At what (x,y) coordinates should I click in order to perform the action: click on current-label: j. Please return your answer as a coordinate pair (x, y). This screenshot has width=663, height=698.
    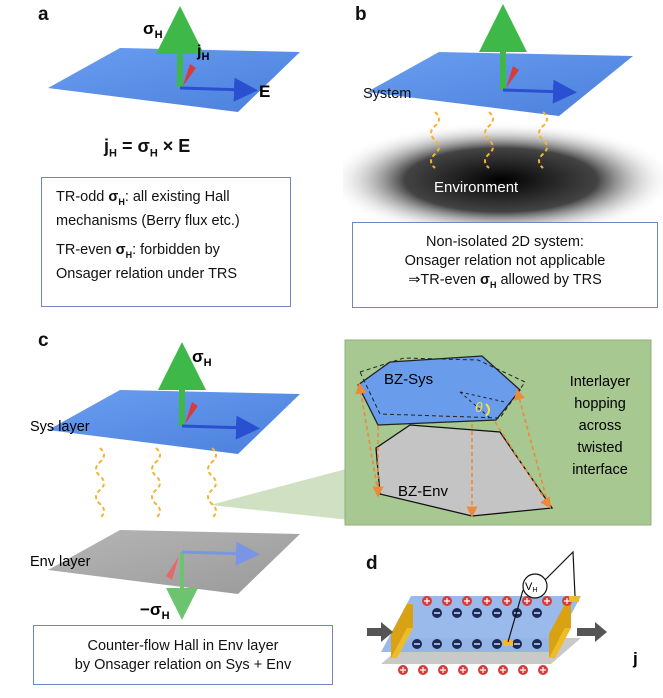
    Looking at the image, I should click on (635, 658).